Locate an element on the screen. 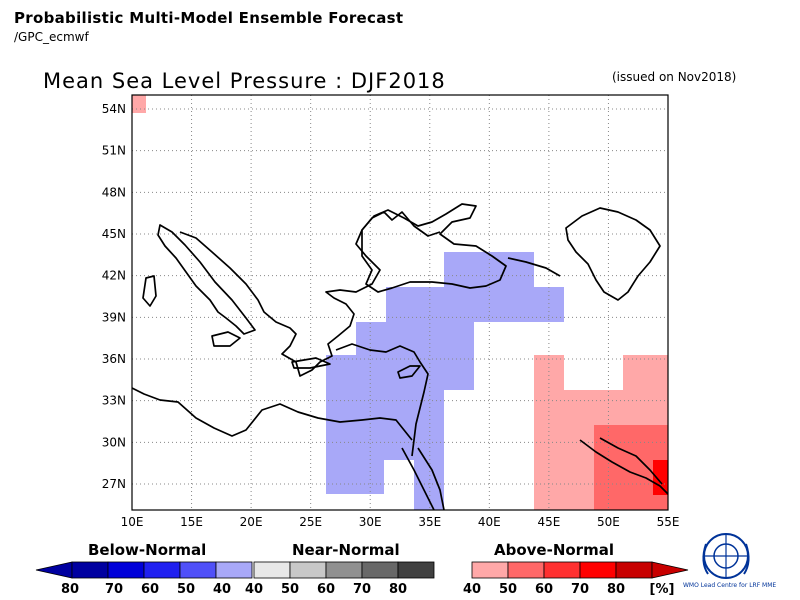 The width and height of the screenshot is (800, 600). lat-tick-label: 42N is located at coordinates (114, 276).